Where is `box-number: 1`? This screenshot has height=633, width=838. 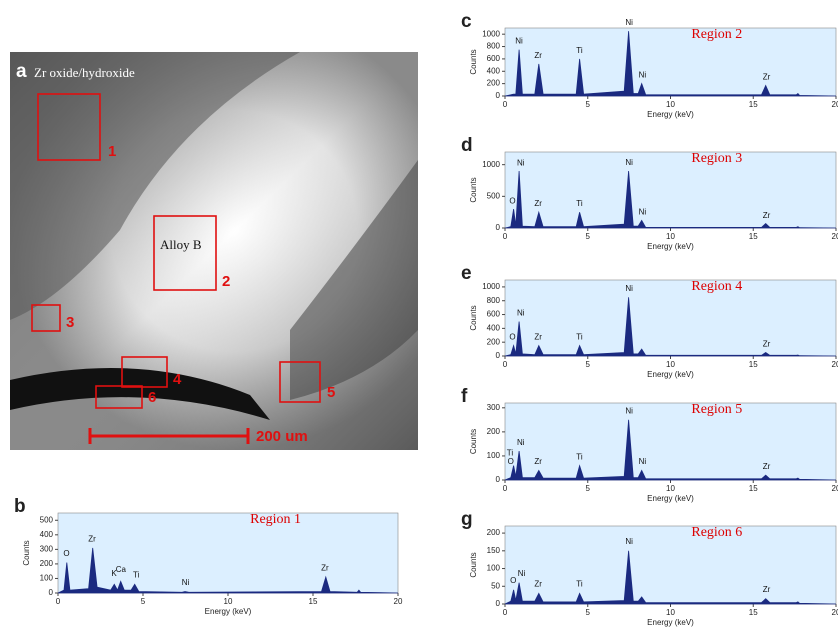
box-number: 1 is located at coordinates (112, 151).